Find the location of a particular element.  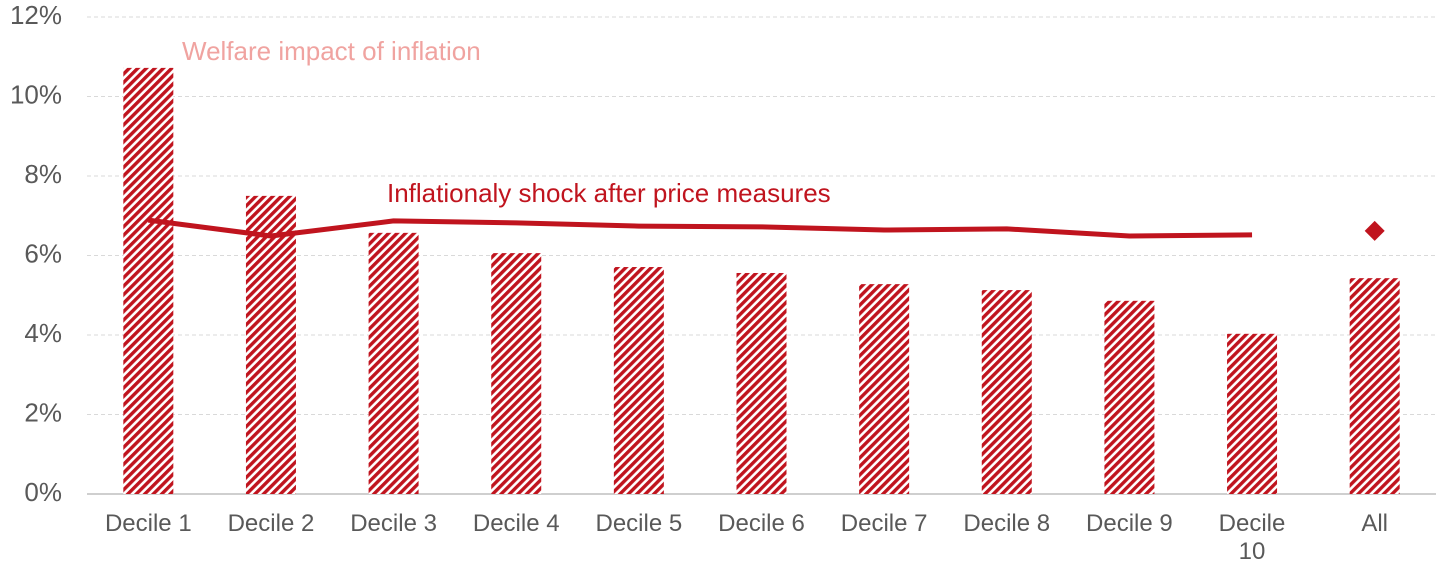

marker is located at coordinates (1374, 230).